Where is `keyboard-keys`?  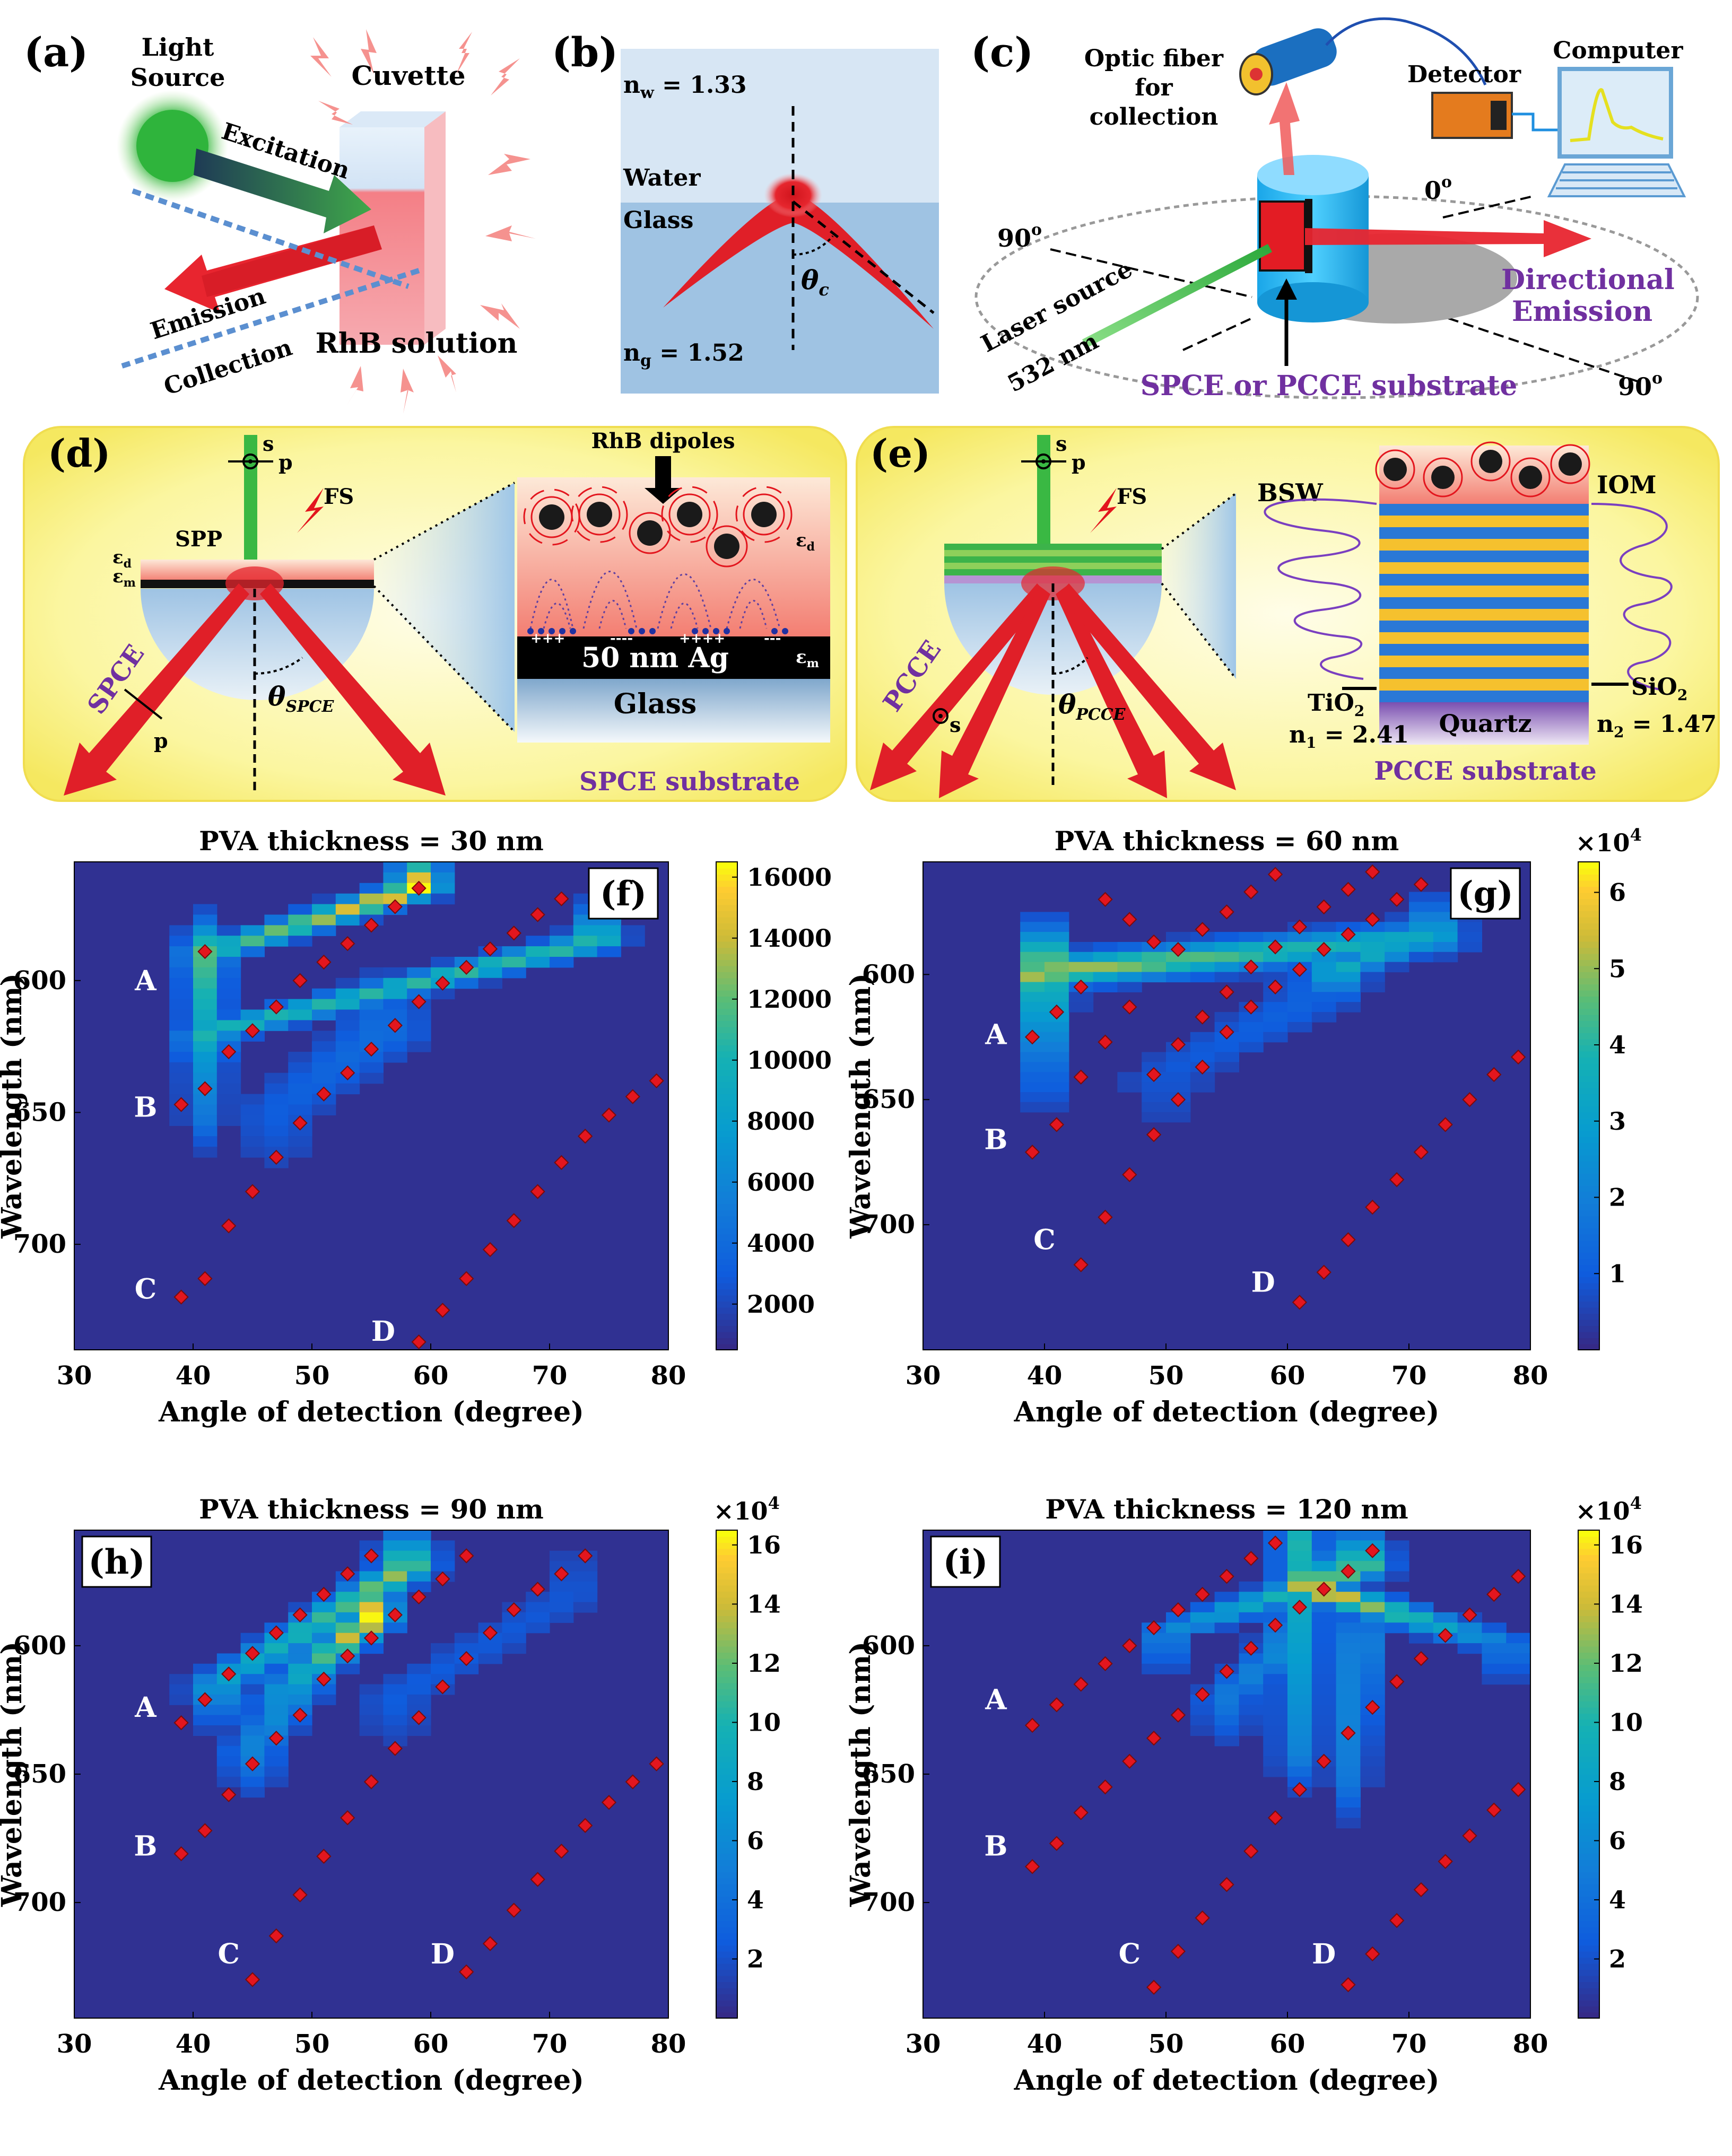 keyboard-keys is located at coordinates (1616, 180).